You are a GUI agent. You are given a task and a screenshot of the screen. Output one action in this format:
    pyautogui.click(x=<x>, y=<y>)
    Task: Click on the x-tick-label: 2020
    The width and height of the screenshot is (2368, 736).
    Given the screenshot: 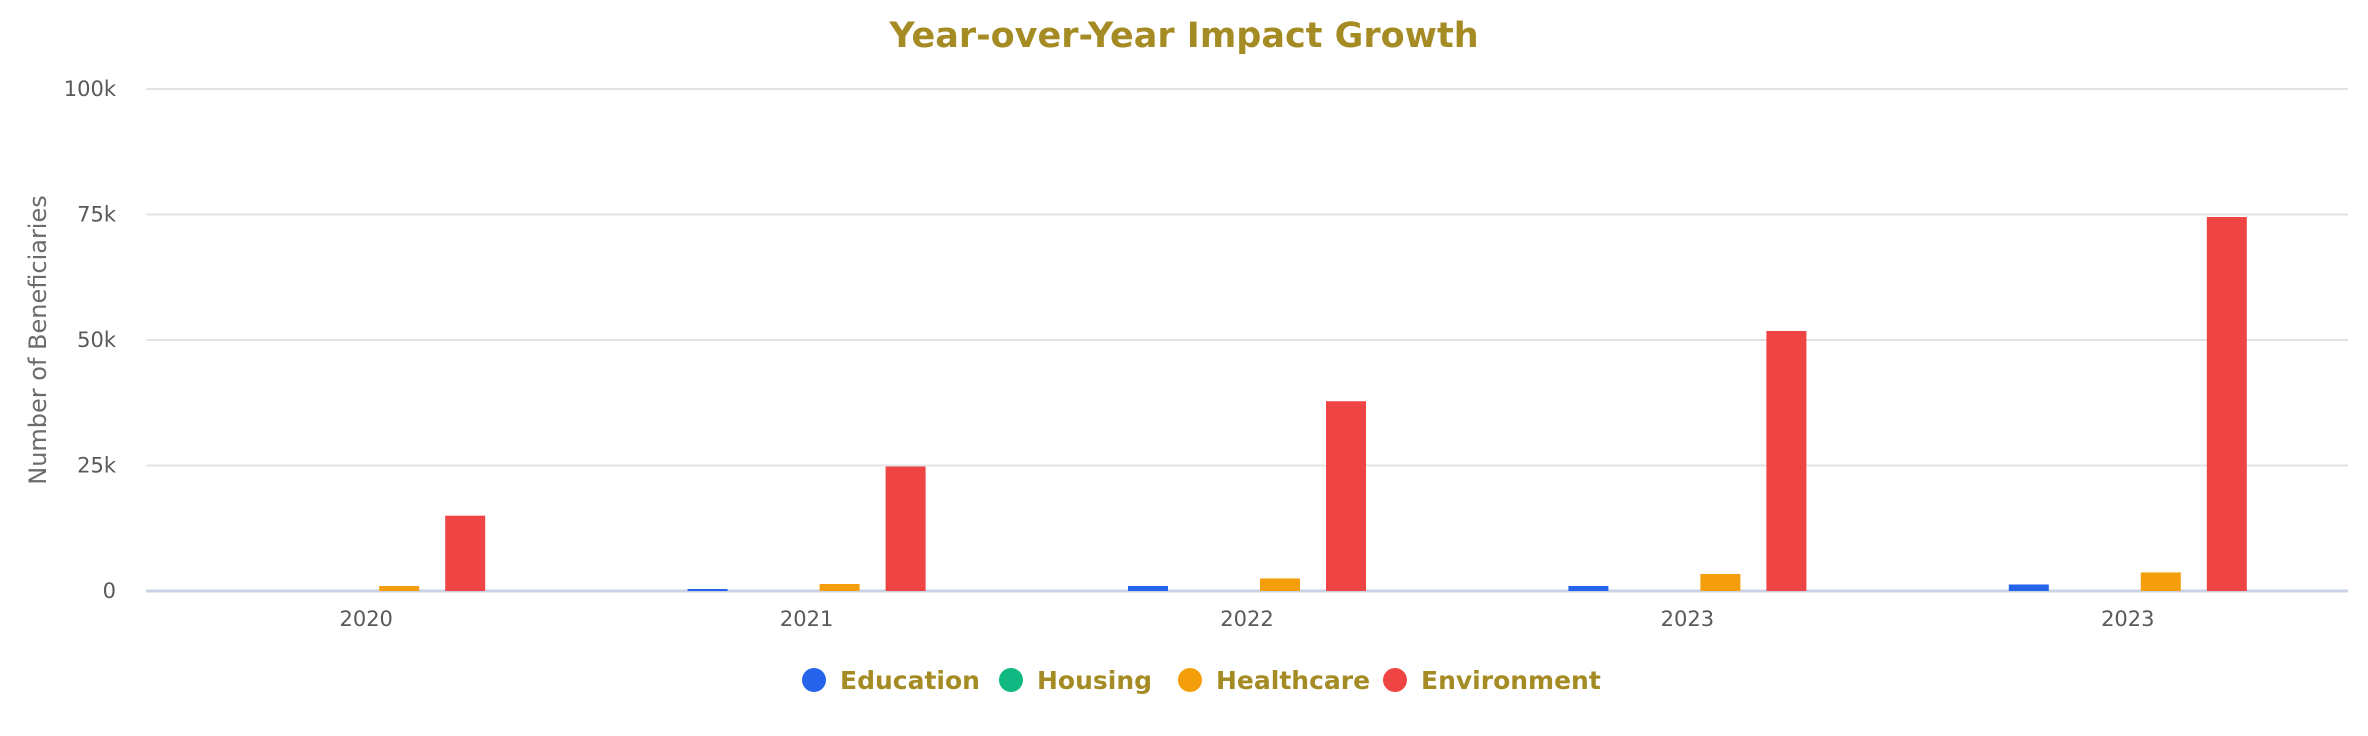 What is the action you would take?
    pyautogui.click(x=365, y=619)
    